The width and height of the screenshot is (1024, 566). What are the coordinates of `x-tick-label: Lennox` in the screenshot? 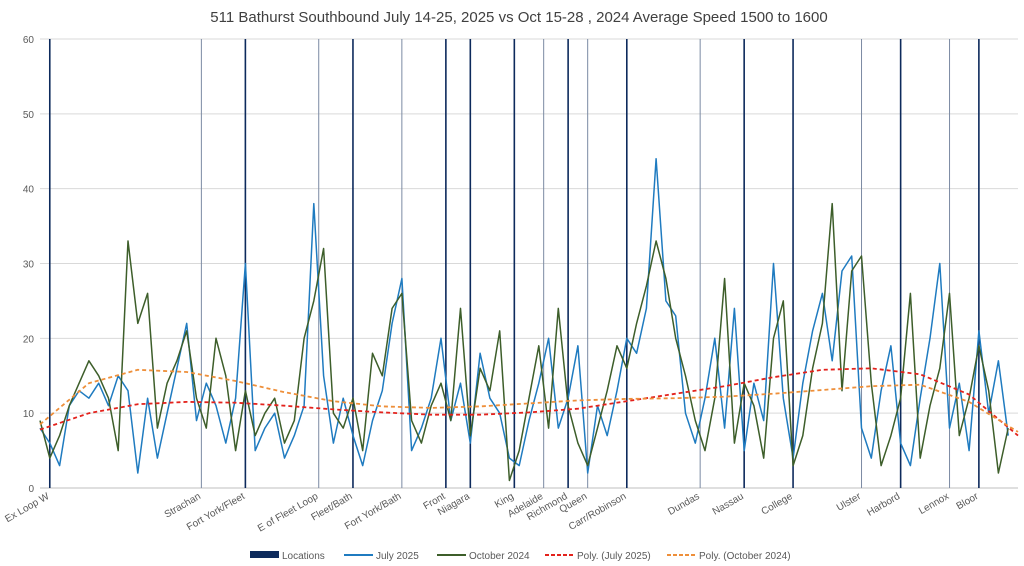 It's located at (934, 504).